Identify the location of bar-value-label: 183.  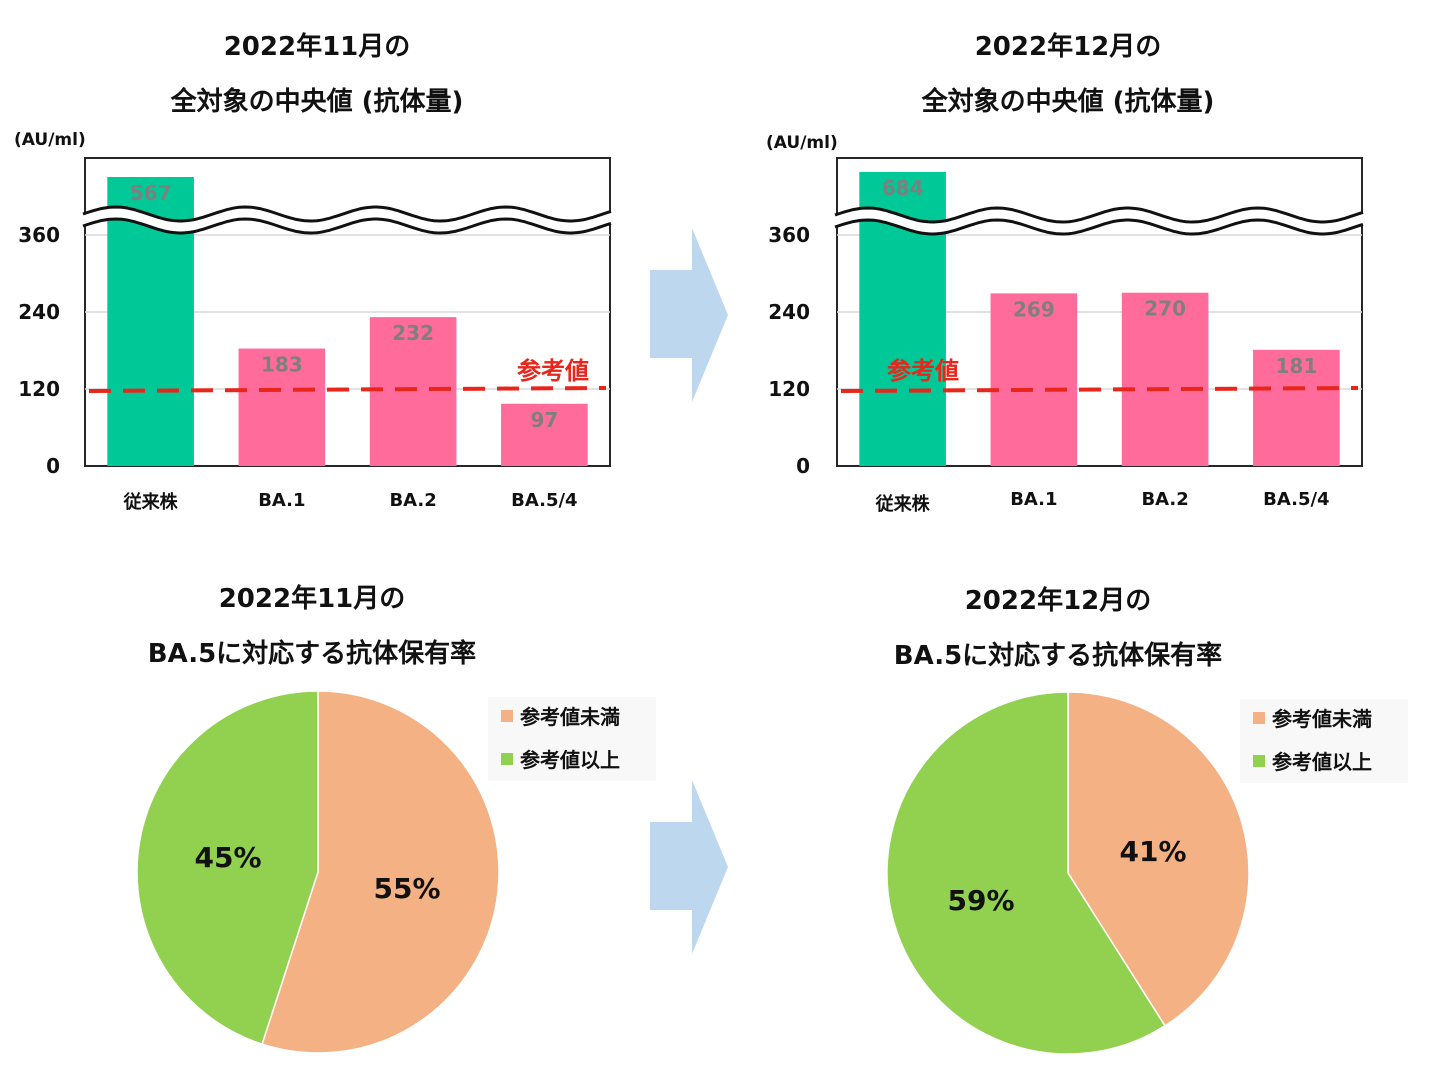
(282, 365).